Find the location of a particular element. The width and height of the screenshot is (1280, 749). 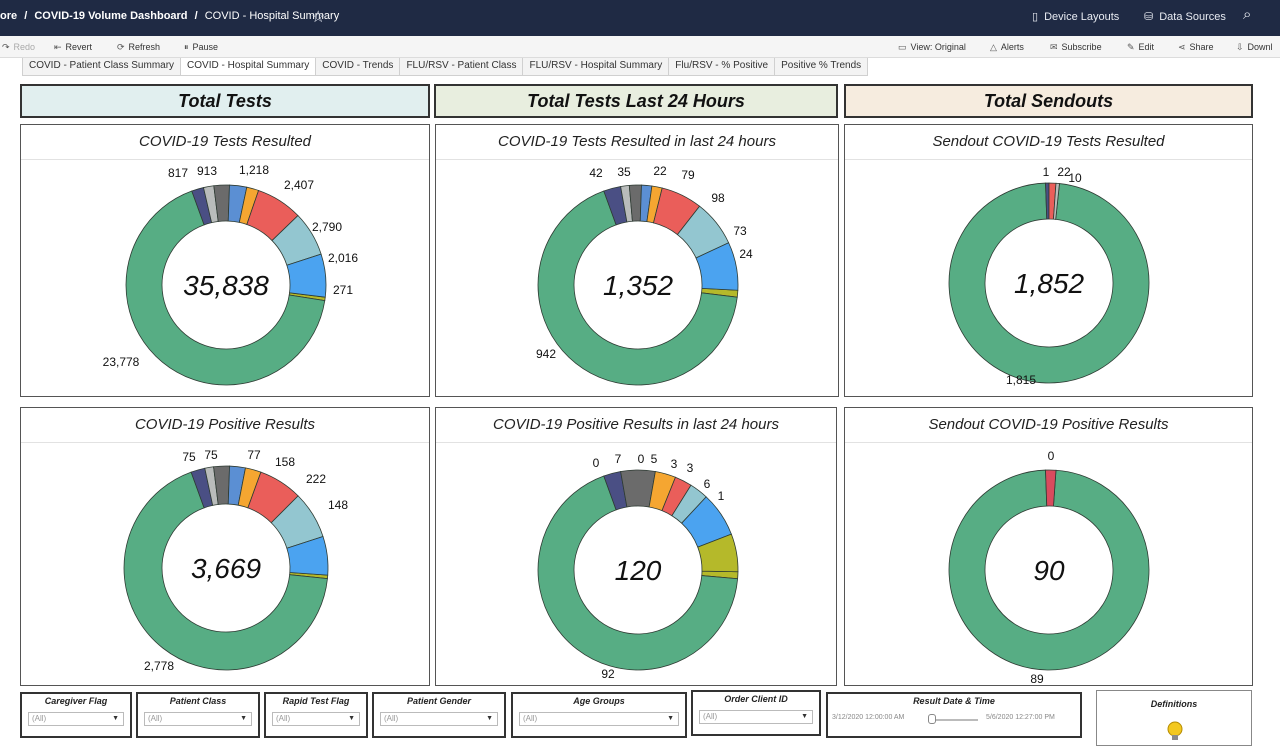

age-groups-select: (All) ▼ is located at coordinates (599, 719).